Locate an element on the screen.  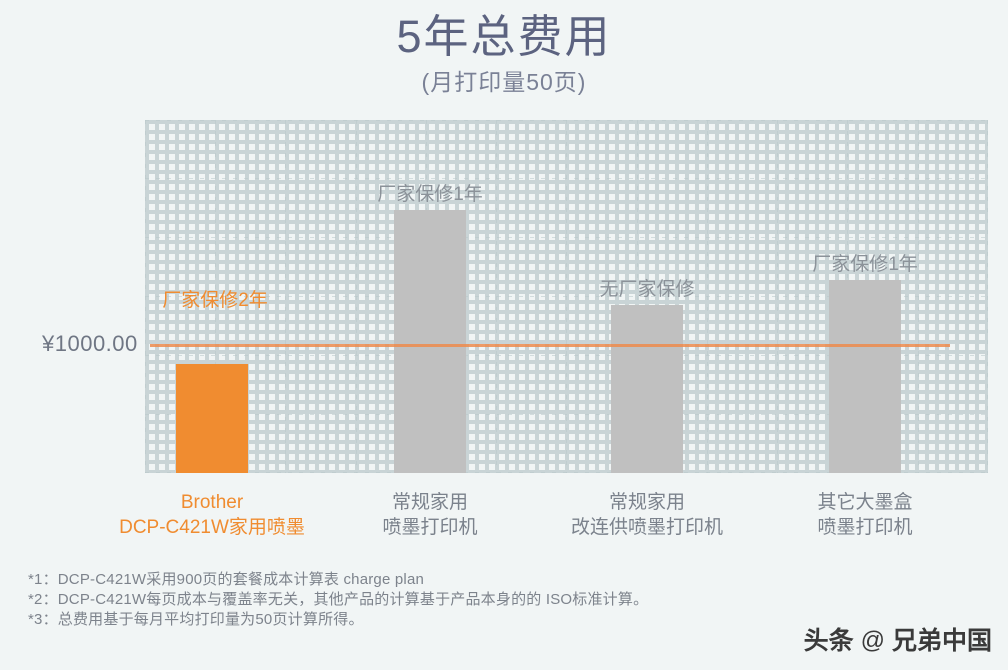
footnote-1: *1：DCP-C421W采用900页的套餐成本计算表 charge plan is located at coordinates (226, 579).